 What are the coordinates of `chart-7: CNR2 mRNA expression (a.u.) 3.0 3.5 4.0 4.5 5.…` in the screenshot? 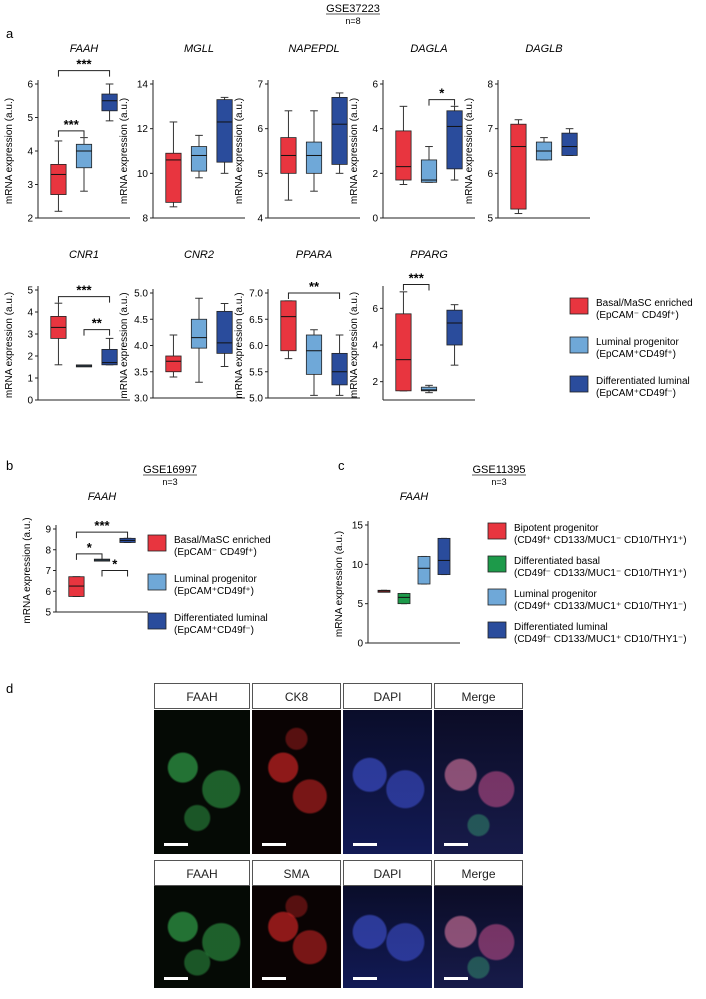 It's located at (182, 327).